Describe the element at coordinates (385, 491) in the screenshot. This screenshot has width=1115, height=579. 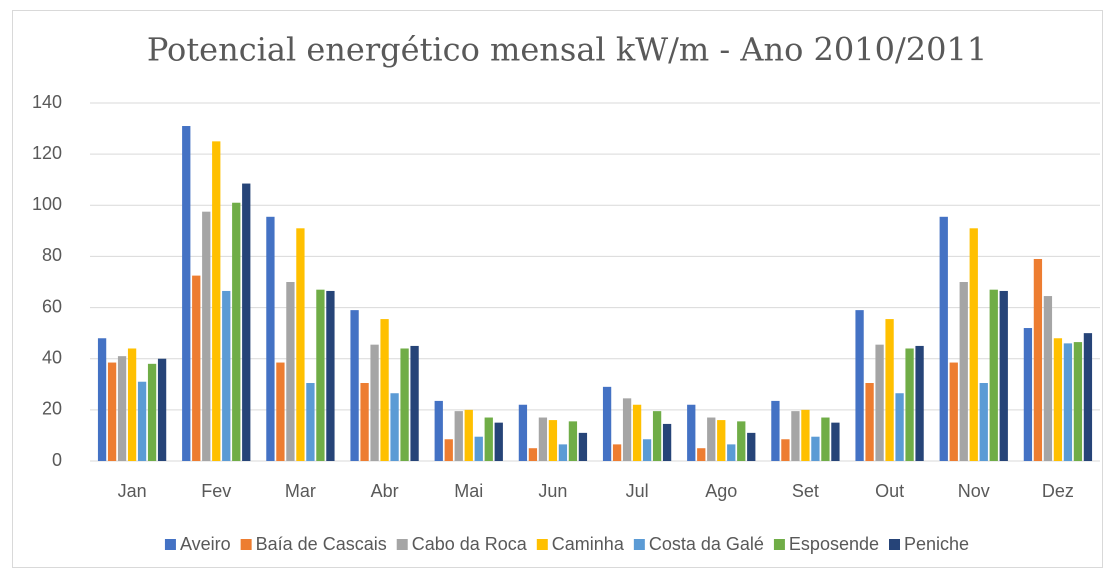
I see `x-tick-label: Abr` at that location.